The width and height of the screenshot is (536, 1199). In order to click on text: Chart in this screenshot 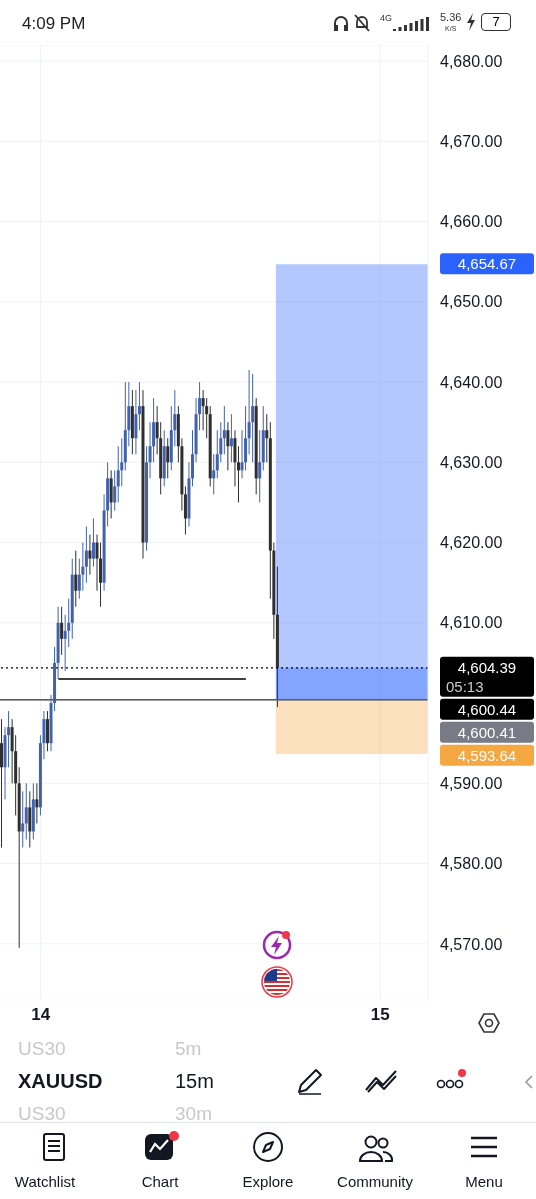, I will do `click(160, 1181)`.